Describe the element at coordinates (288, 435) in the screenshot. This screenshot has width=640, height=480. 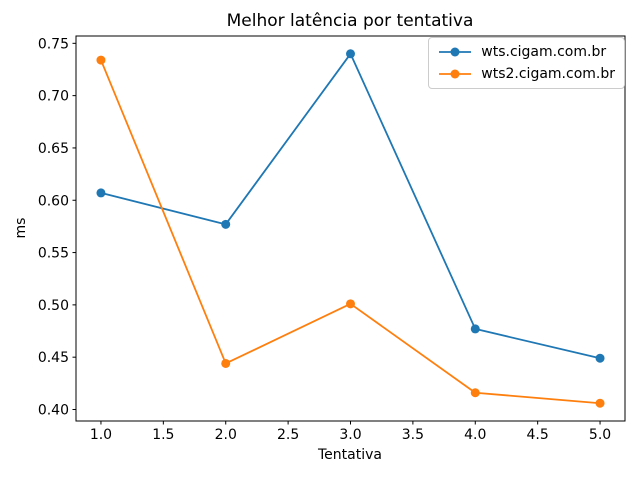
I see `x-tick-label: 2.5` at that location.